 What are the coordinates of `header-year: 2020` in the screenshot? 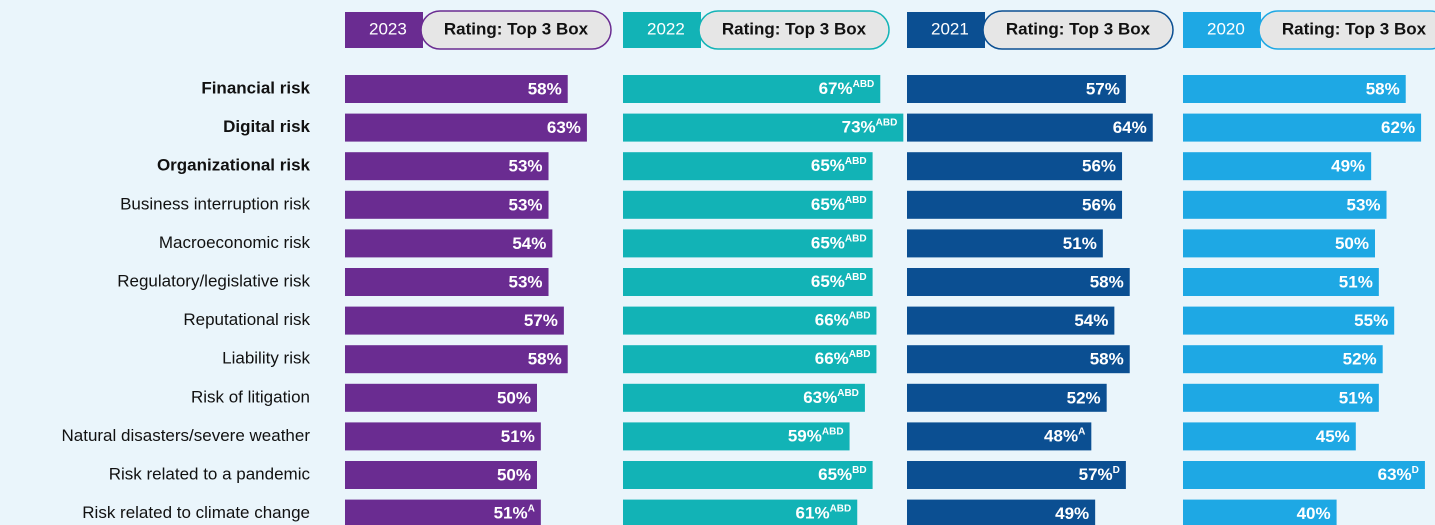 It's located at (1226, 28).